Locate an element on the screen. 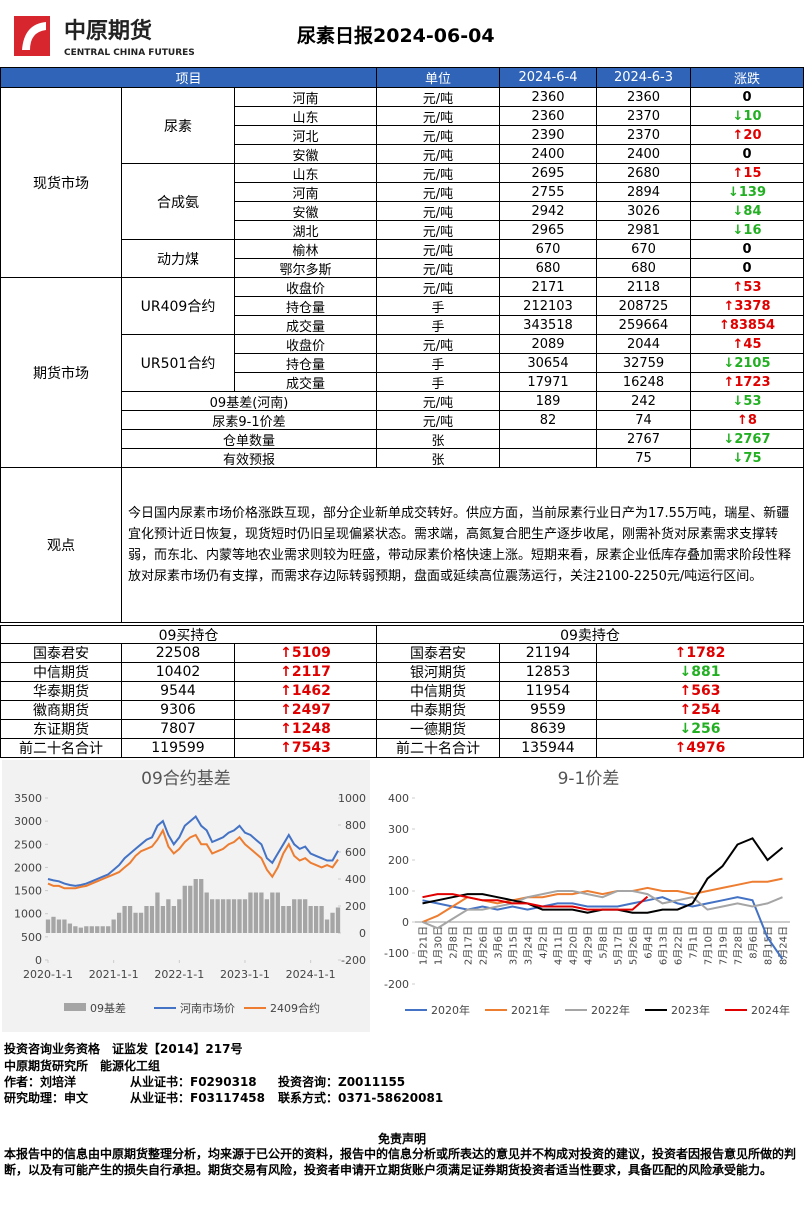 This screenshot has width=804, height=1207. chart-title: 09合约基差 is located at coordinates (186, 779).